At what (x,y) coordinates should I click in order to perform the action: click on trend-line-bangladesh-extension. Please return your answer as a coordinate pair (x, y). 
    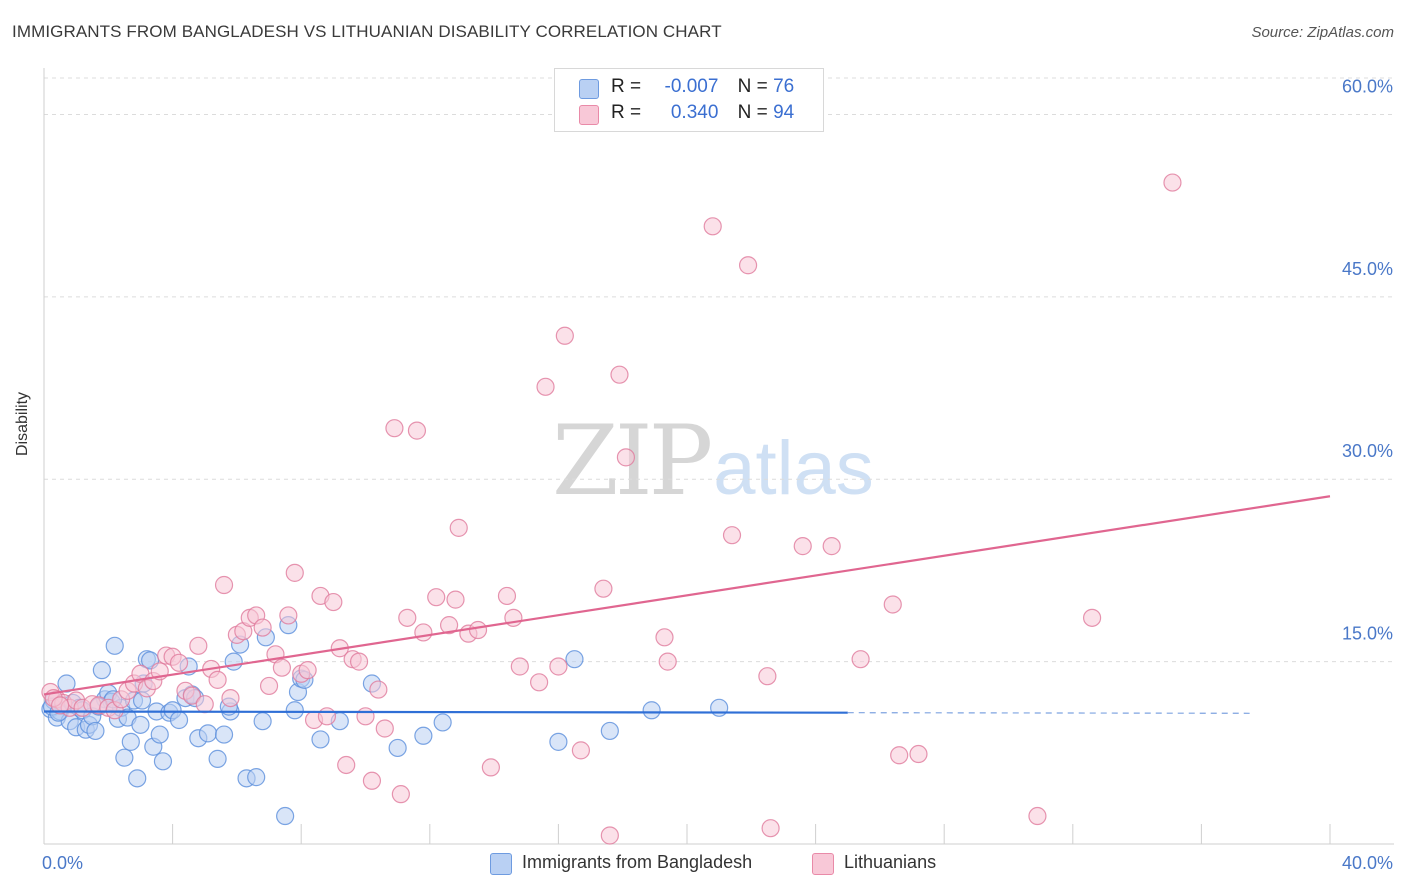
    Looking at the image, I should click on (1048, 713).